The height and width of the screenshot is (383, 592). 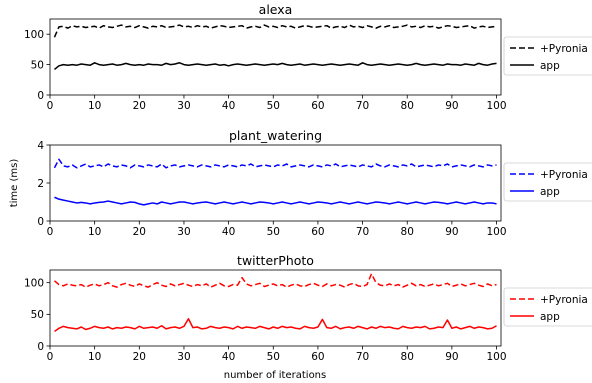 What do you see at coordinates (40, 146) in the screenshot?
I see `y-tick-label: 4` at bounding box center [40, 146].